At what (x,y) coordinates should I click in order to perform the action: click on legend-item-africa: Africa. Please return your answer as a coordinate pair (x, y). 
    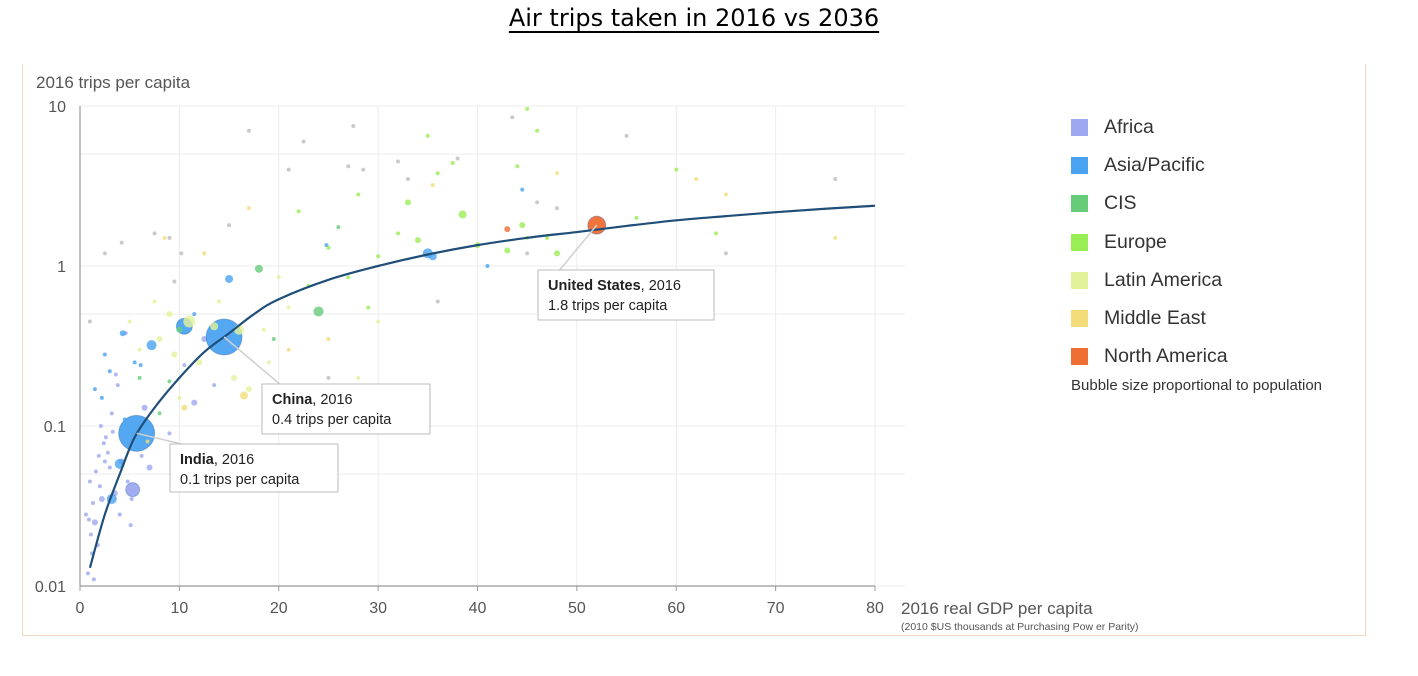
    Looking at the image, I should click on (1149, 127).